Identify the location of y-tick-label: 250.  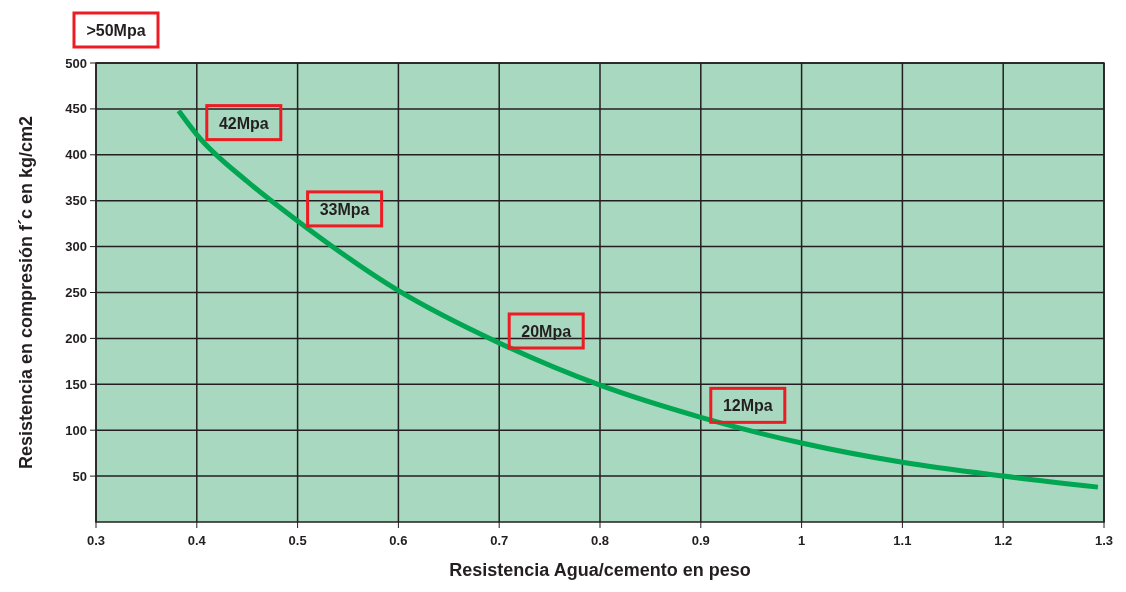
(76, 292).